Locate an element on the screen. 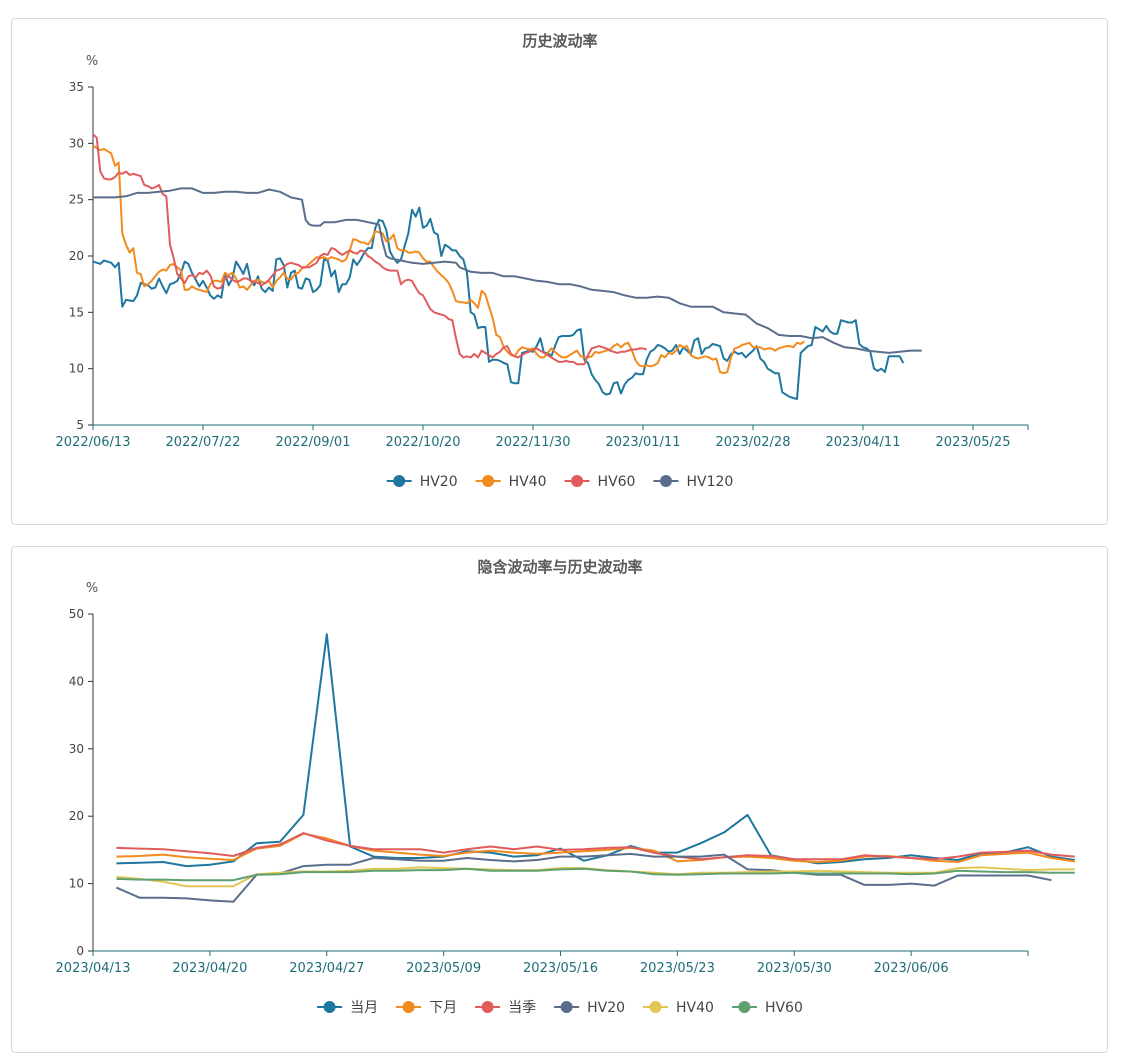 The width and height of the screenshot is (1122, 1059). y-tick-label: 25 is located at coordinates (76, 200).